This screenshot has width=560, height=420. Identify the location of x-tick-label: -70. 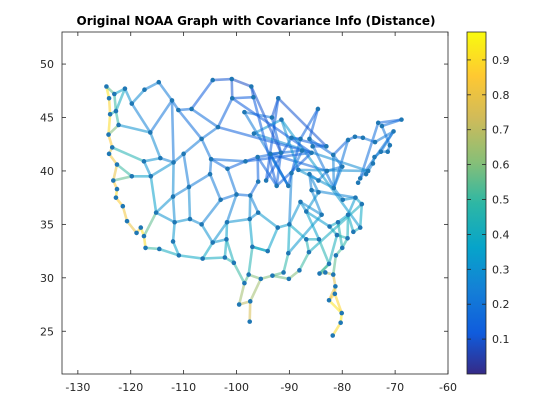
(395, 387).